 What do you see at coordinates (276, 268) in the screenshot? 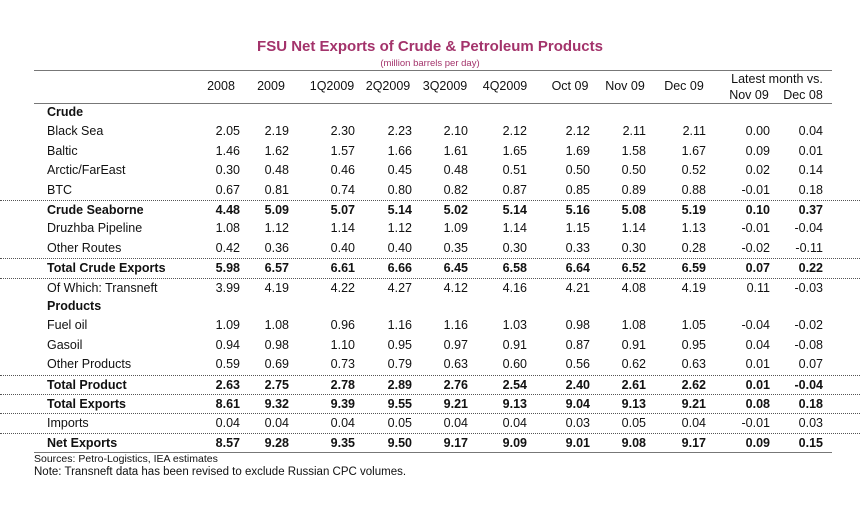
I see `table-cell: 6.57` at bounding box center [276, 268].